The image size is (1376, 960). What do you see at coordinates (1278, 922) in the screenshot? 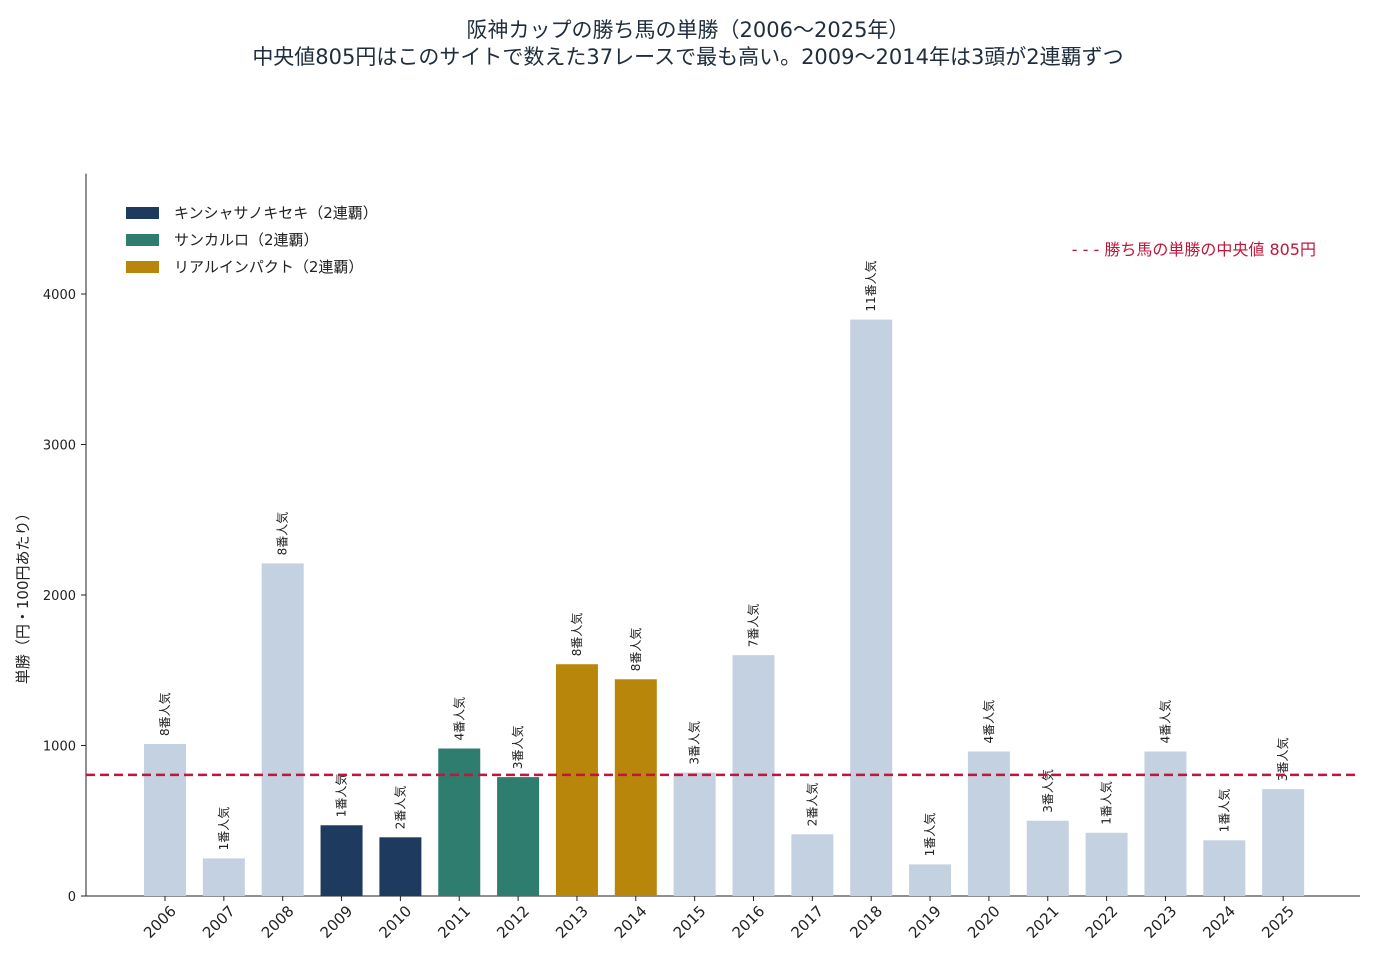
I see `x-tick-label: 2025` at bounding box center [1278, 922].